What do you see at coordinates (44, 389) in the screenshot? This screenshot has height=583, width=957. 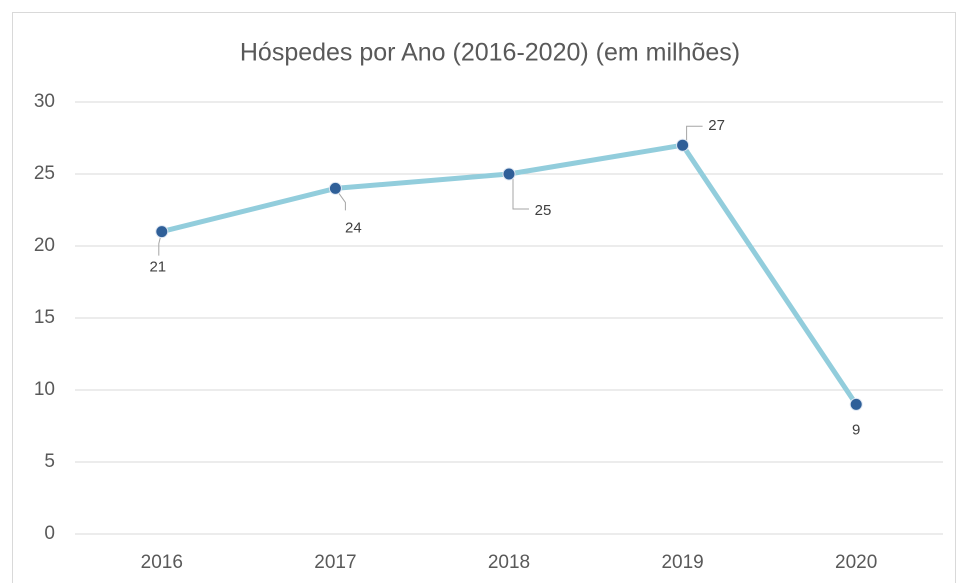 I see `y-tick-label: 10` at bounding box center [44, 389].